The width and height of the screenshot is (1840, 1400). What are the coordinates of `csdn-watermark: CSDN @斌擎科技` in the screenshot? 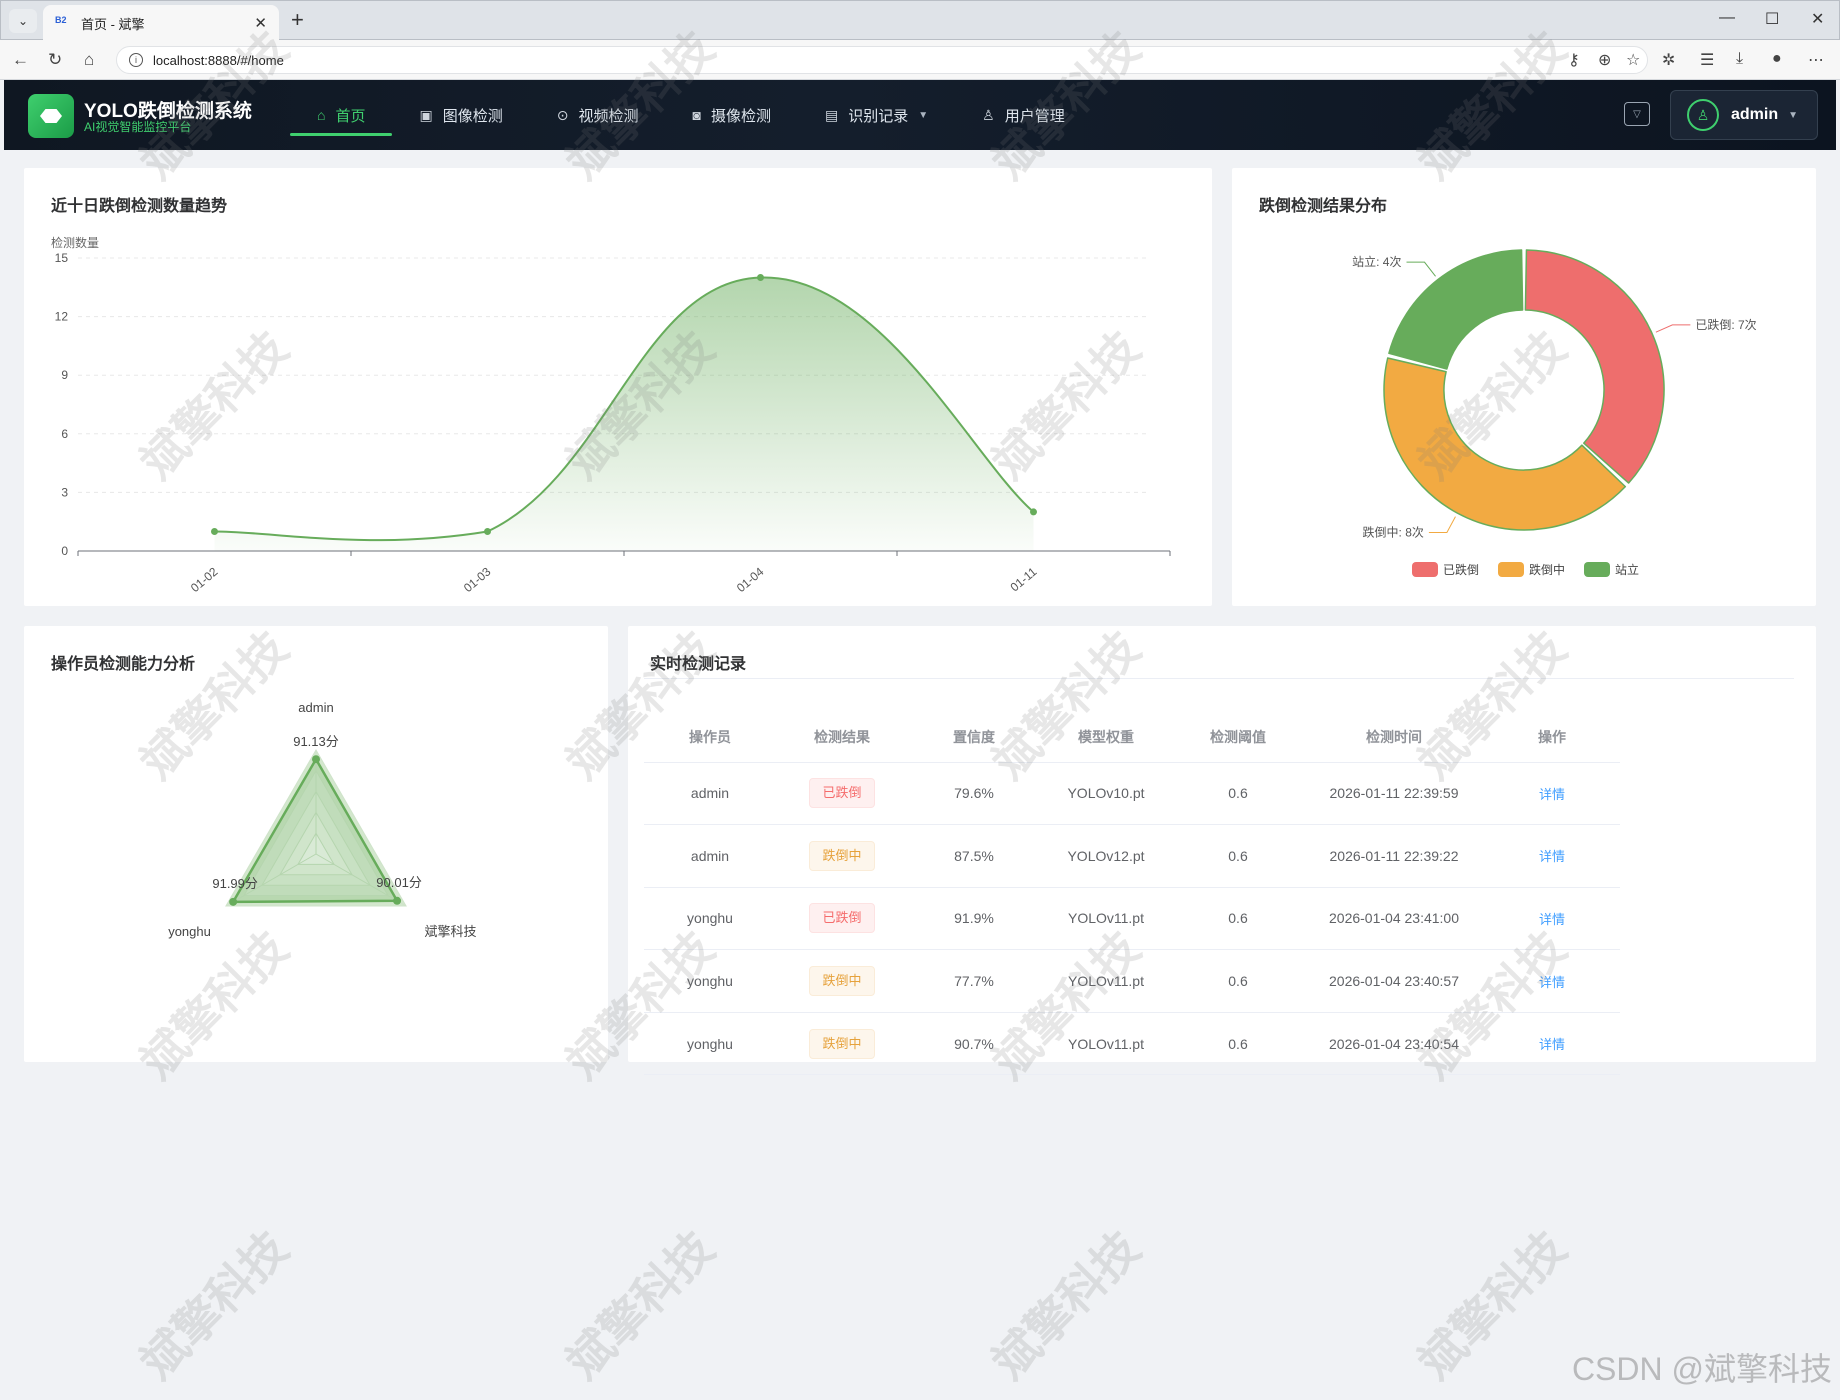 It's located at (1701, 1369).